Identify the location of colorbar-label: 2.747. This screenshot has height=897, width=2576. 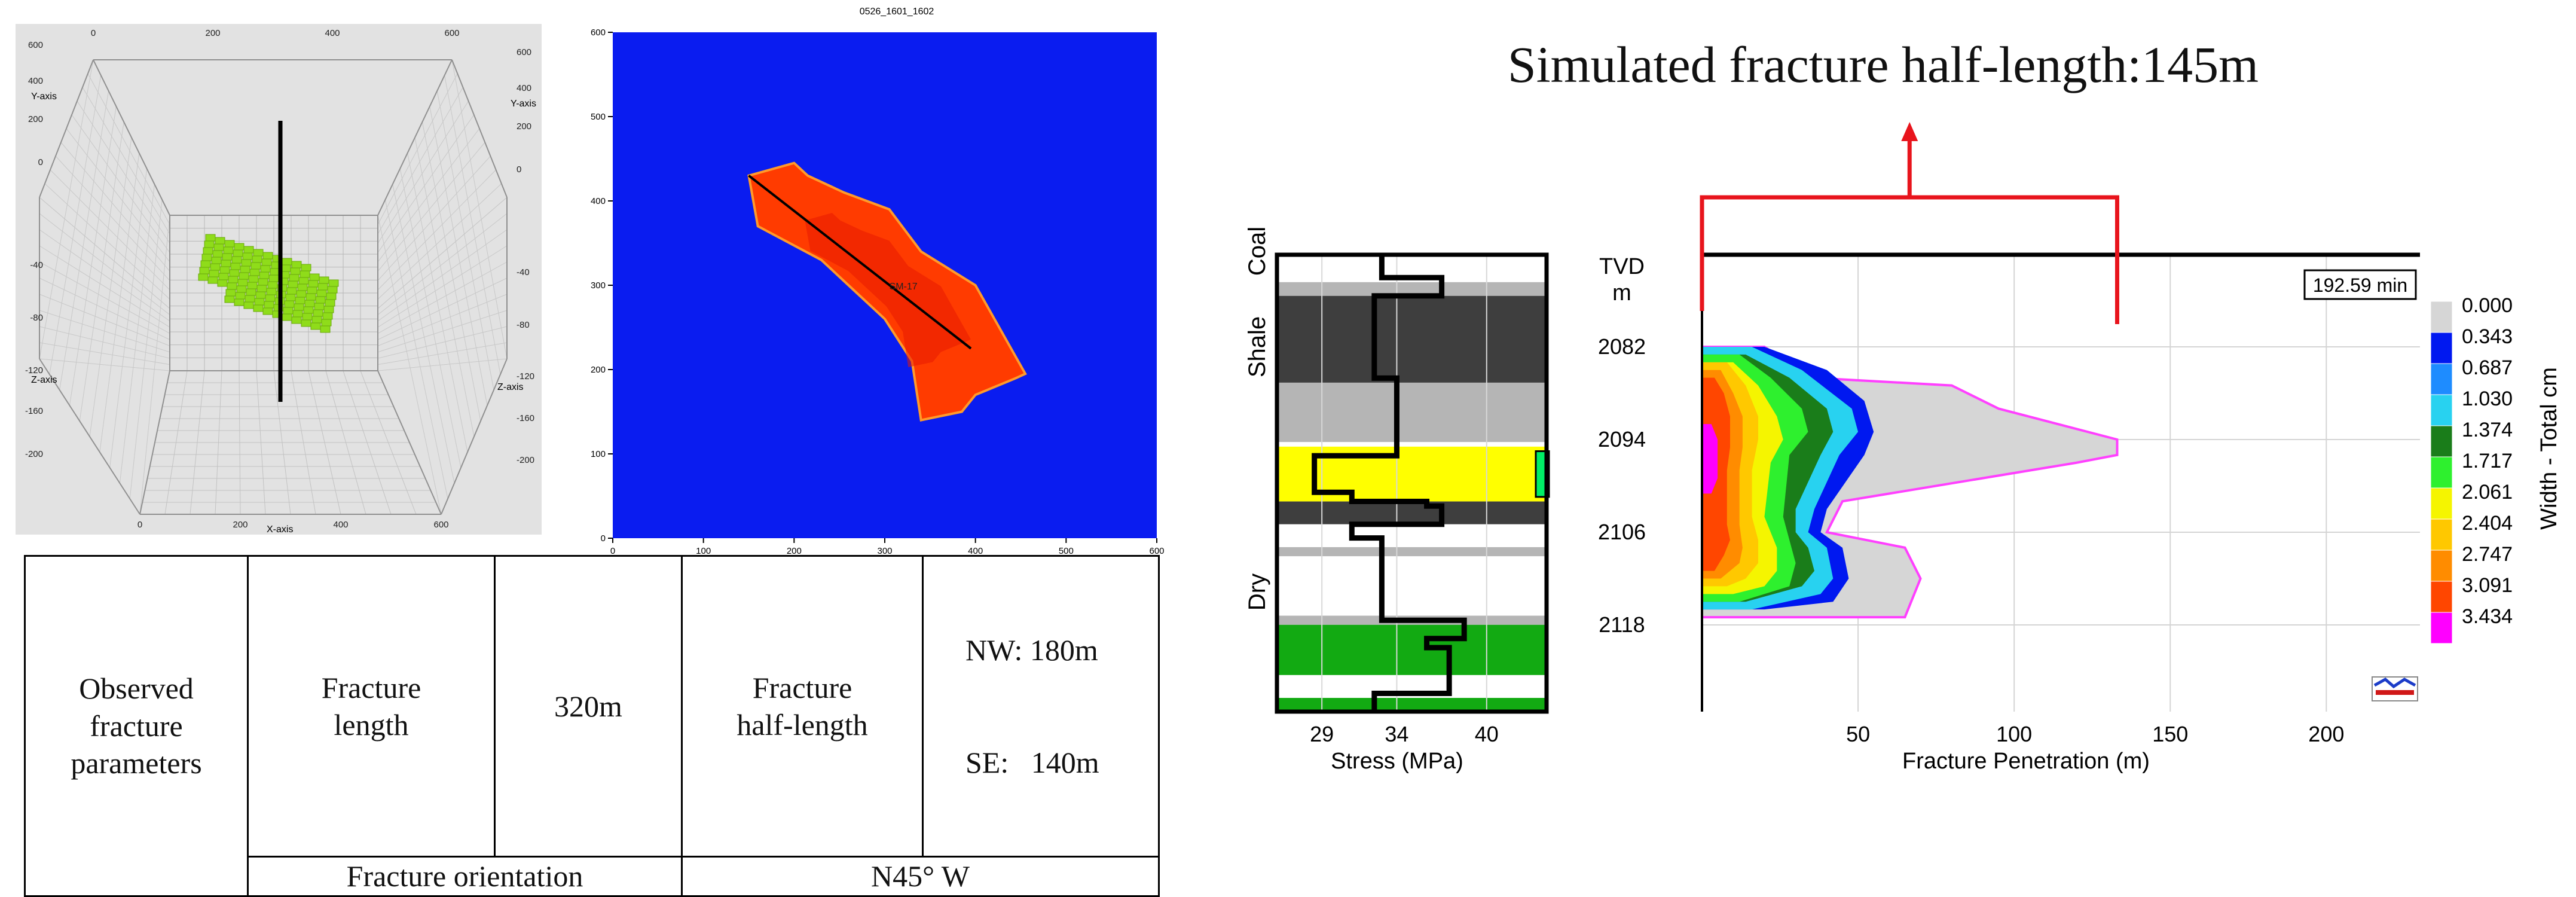
(2487, 554).